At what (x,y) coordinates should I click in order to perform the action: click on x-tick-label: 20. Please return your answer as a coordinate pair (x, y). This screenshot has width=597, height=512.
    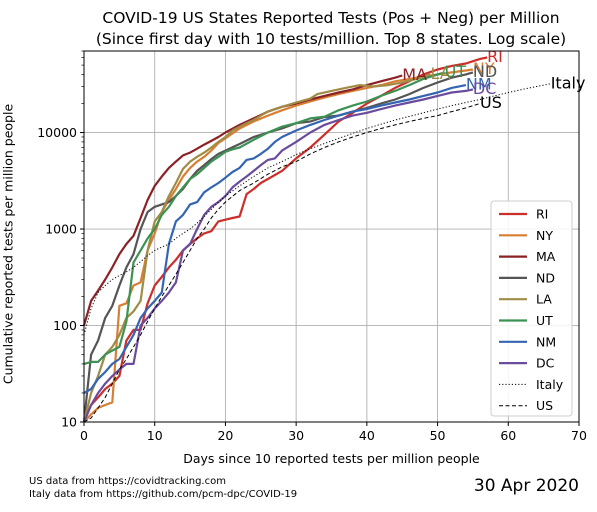
    Looking at the image, I should click on (225, 435).